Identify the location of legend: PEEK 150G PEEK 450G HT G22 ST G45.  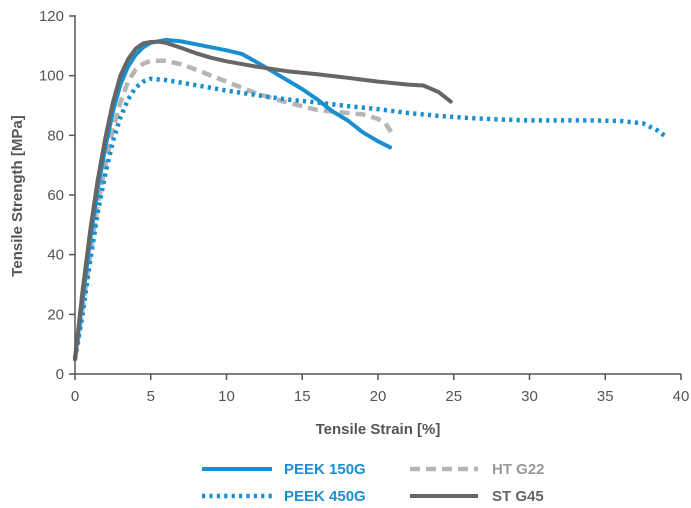
(373, 483).